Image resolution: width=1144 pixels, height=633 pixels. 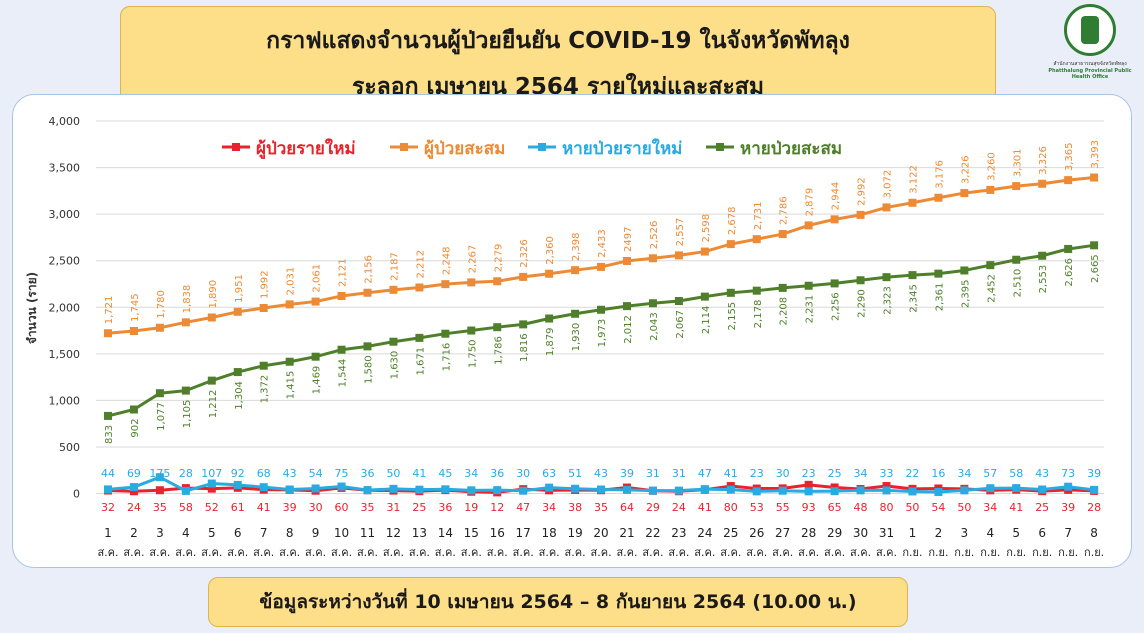 What do you see at coordinates (784, 311) in the screenshot?
I see `data-label: 2,208` at bounding box center [784, 311].